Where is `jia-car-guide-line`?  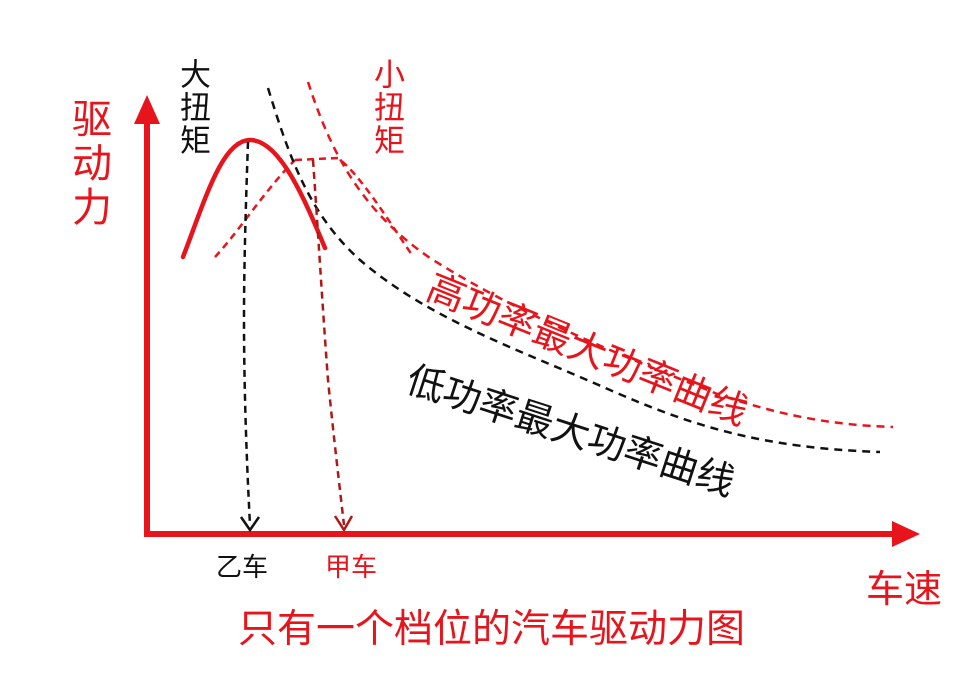
jia-car-guide-line is located at coordinates (328, 342).